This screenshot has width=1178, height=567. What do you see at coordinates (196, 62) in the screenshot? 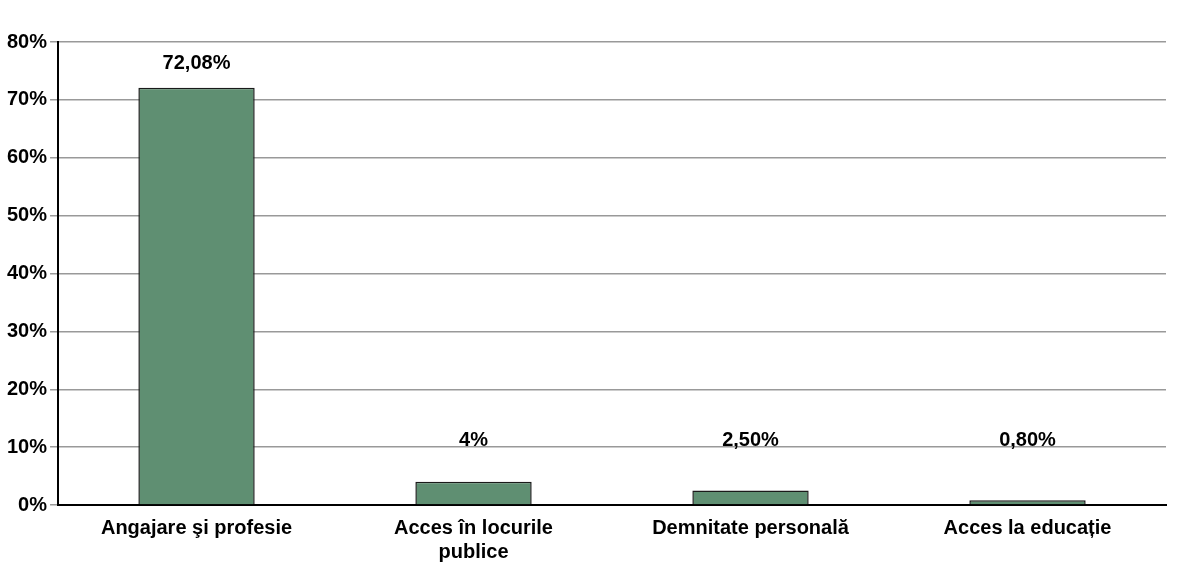
I see `data-label: 72,08%` at bounding box center [196, 62].